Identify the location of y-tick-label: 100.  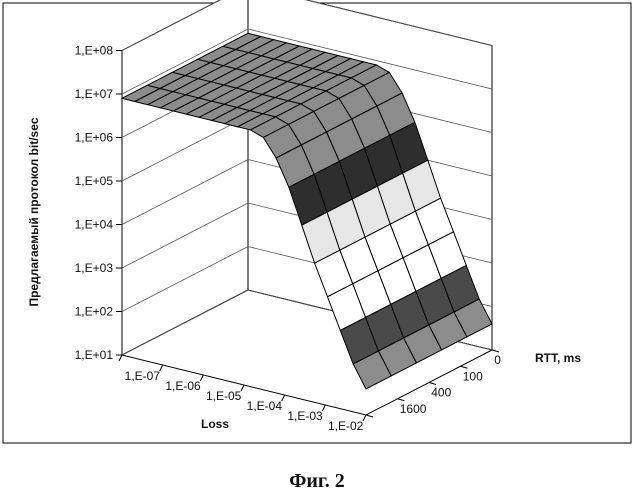
(473, 376).